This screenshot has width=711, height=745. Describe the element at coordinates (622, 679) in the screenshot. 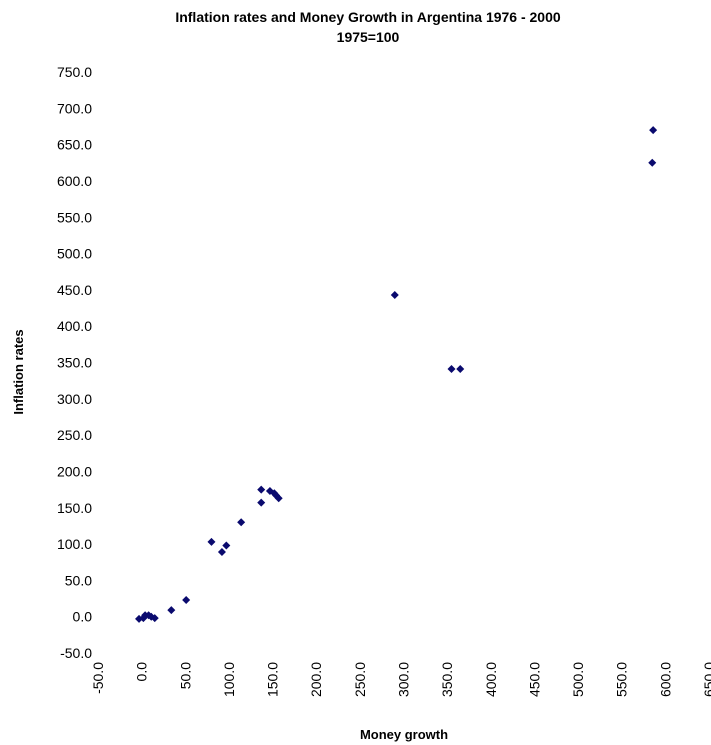

I see `x-tick-label: 550.0` at that location.